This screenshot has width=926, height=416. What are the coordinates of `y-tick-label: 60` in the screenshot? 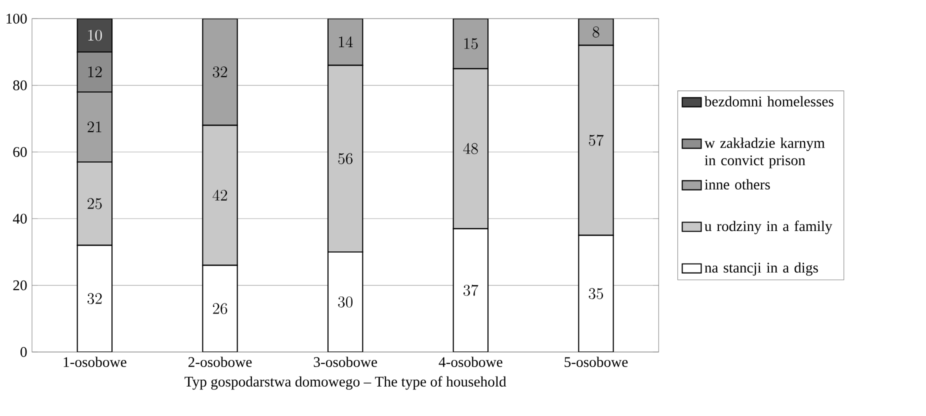 It's located at (20, 152).